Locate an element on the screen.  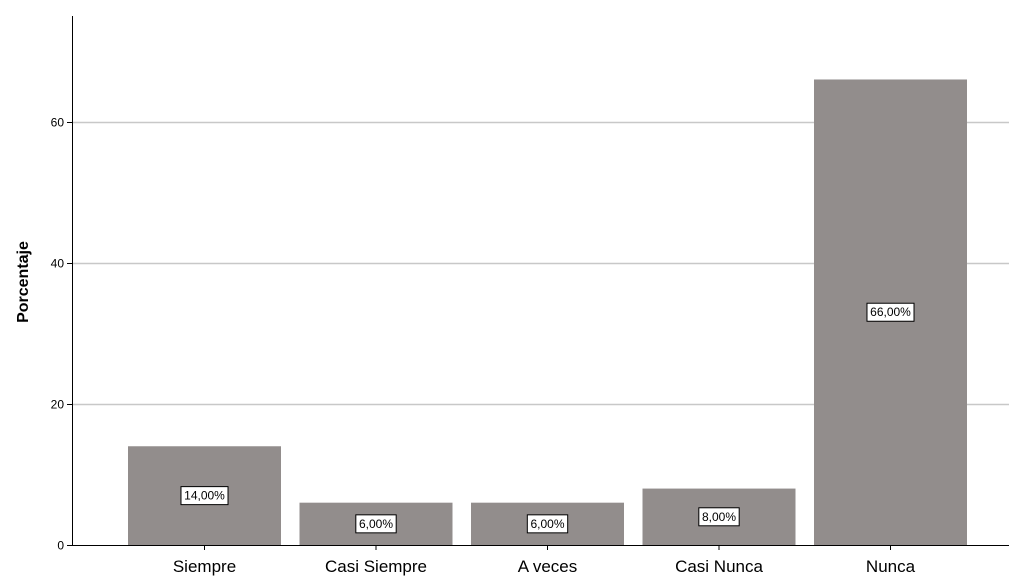
data-label: 14,00% is located at coordinates (204, 496).